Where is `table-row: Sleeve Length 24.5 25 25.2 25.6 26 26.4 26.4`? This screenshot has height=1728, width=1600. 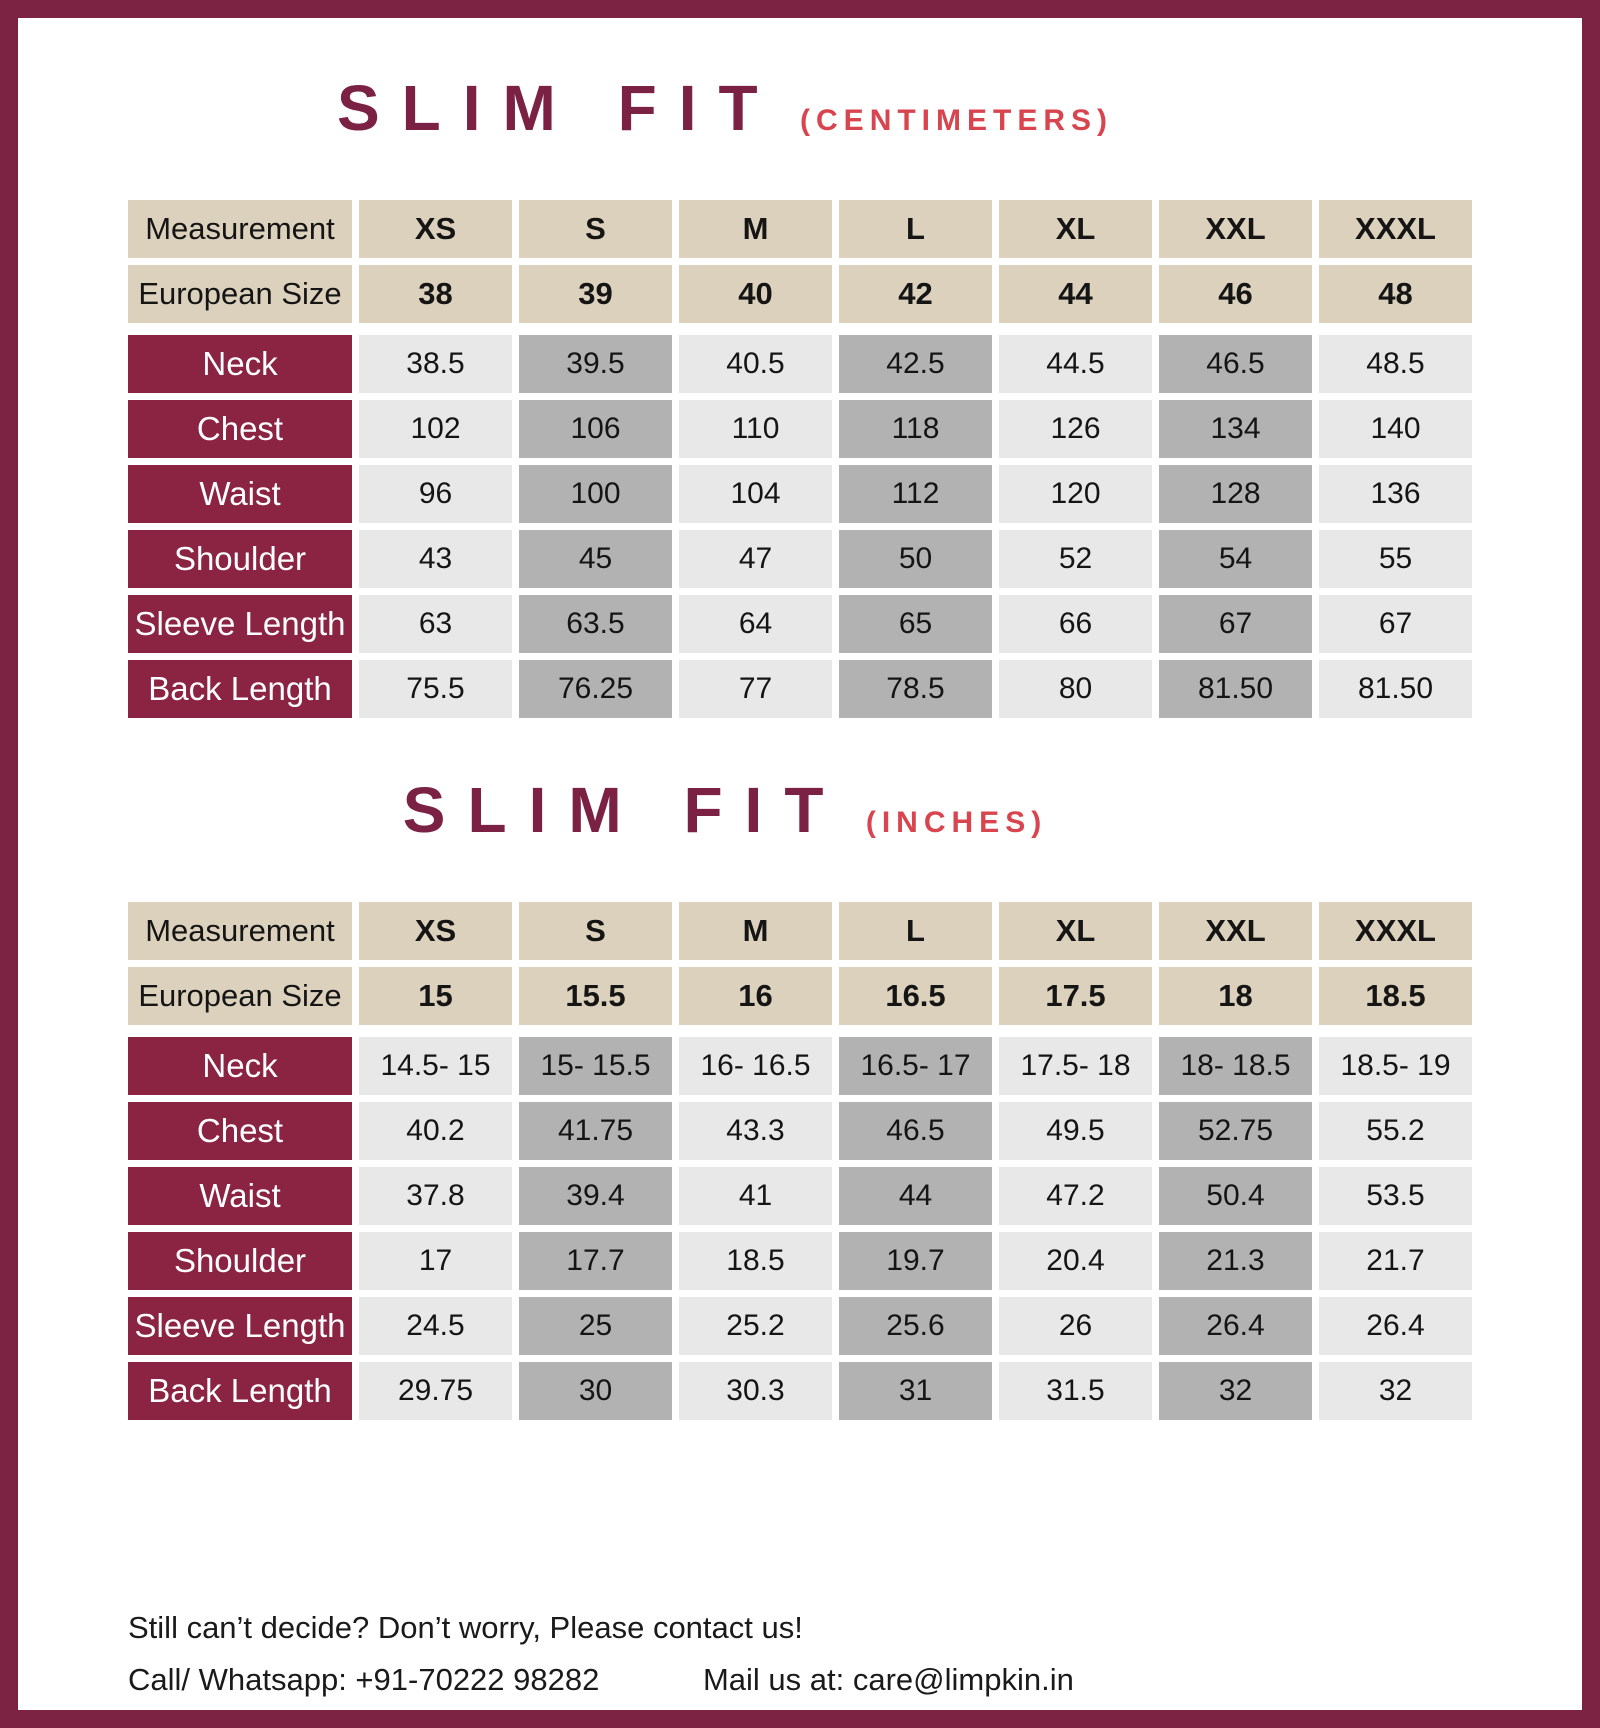
table-row: Sleeve Length 24.5 25 25.2 25.6 26 26.4 26.4 is located at coordinates (800, 1326).